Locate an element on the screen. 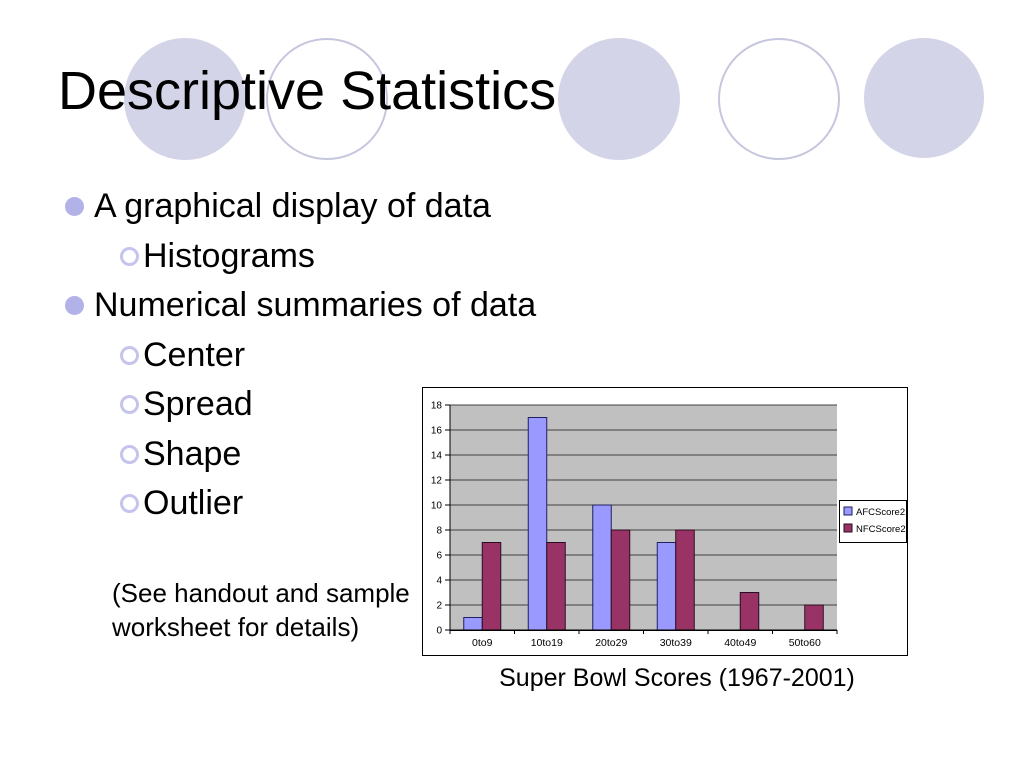  bar-NFCScore2-40to49 is located at coordinates (749, 611).